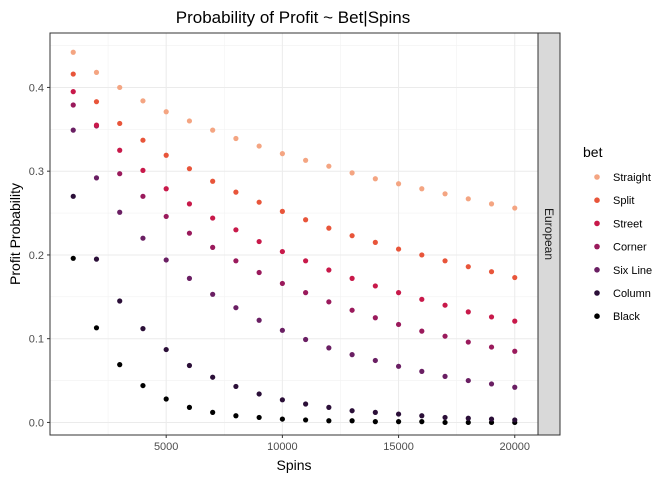 The image size is (672, 480). Describe the element at coordinates (597, 293) in the screenshot. I see `legend-key-column` at that location.